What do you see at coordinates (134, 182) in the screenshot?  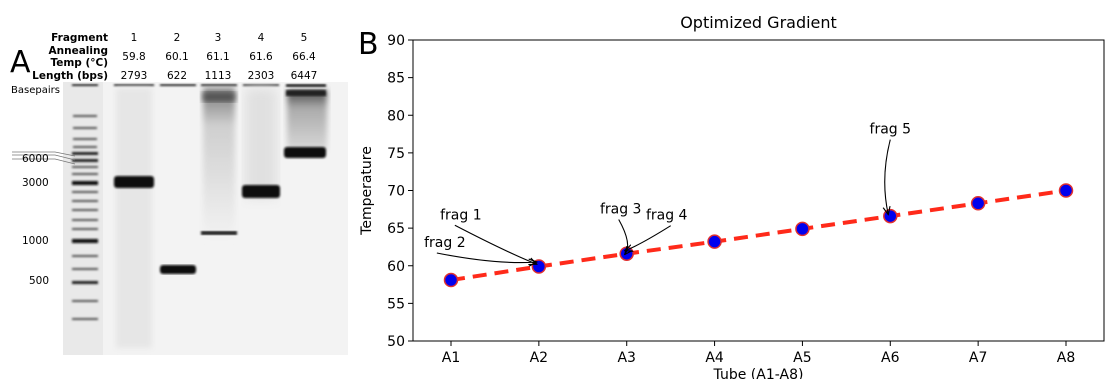 I see `lane-1-band` at bounding box center [134, 182].